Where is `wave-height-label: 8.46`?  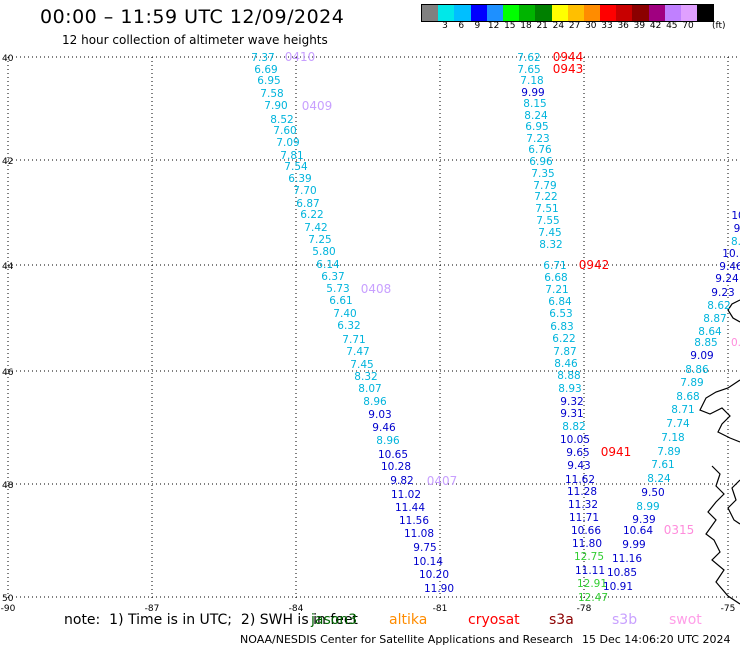 wave-height-label: 8.46 is located at coordinates (566, 364).